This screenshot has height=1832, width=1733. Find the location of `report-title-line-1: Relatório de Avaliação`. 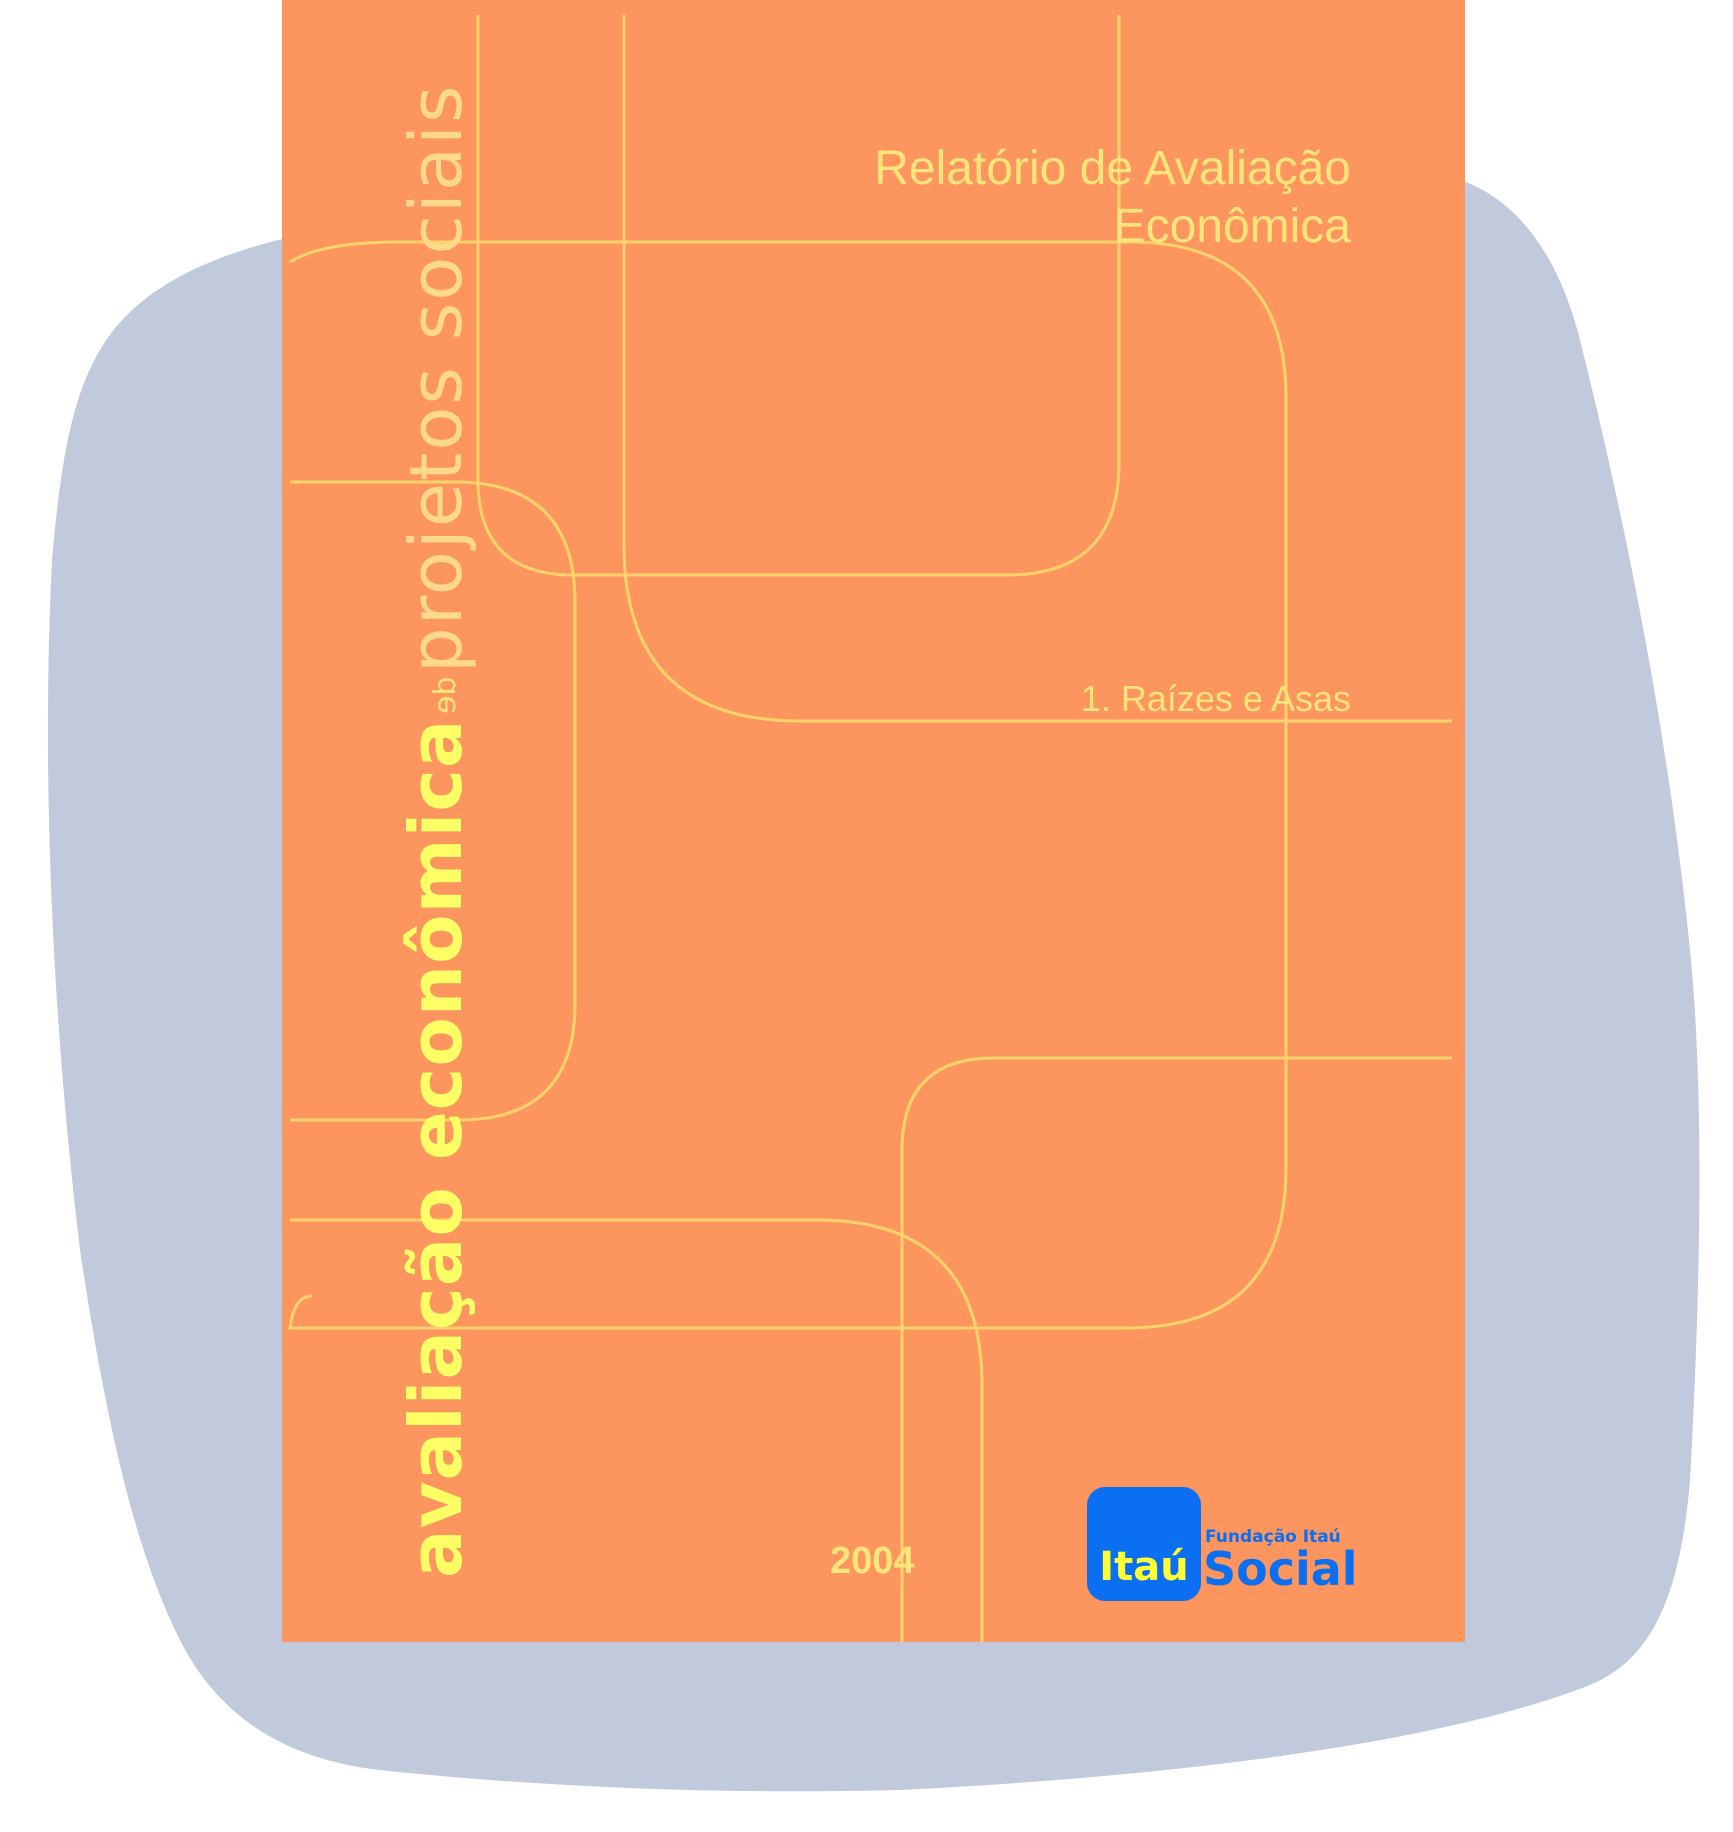

report-title-line-1: Relatório de Avaliação is located at coordinates (1112, 168).